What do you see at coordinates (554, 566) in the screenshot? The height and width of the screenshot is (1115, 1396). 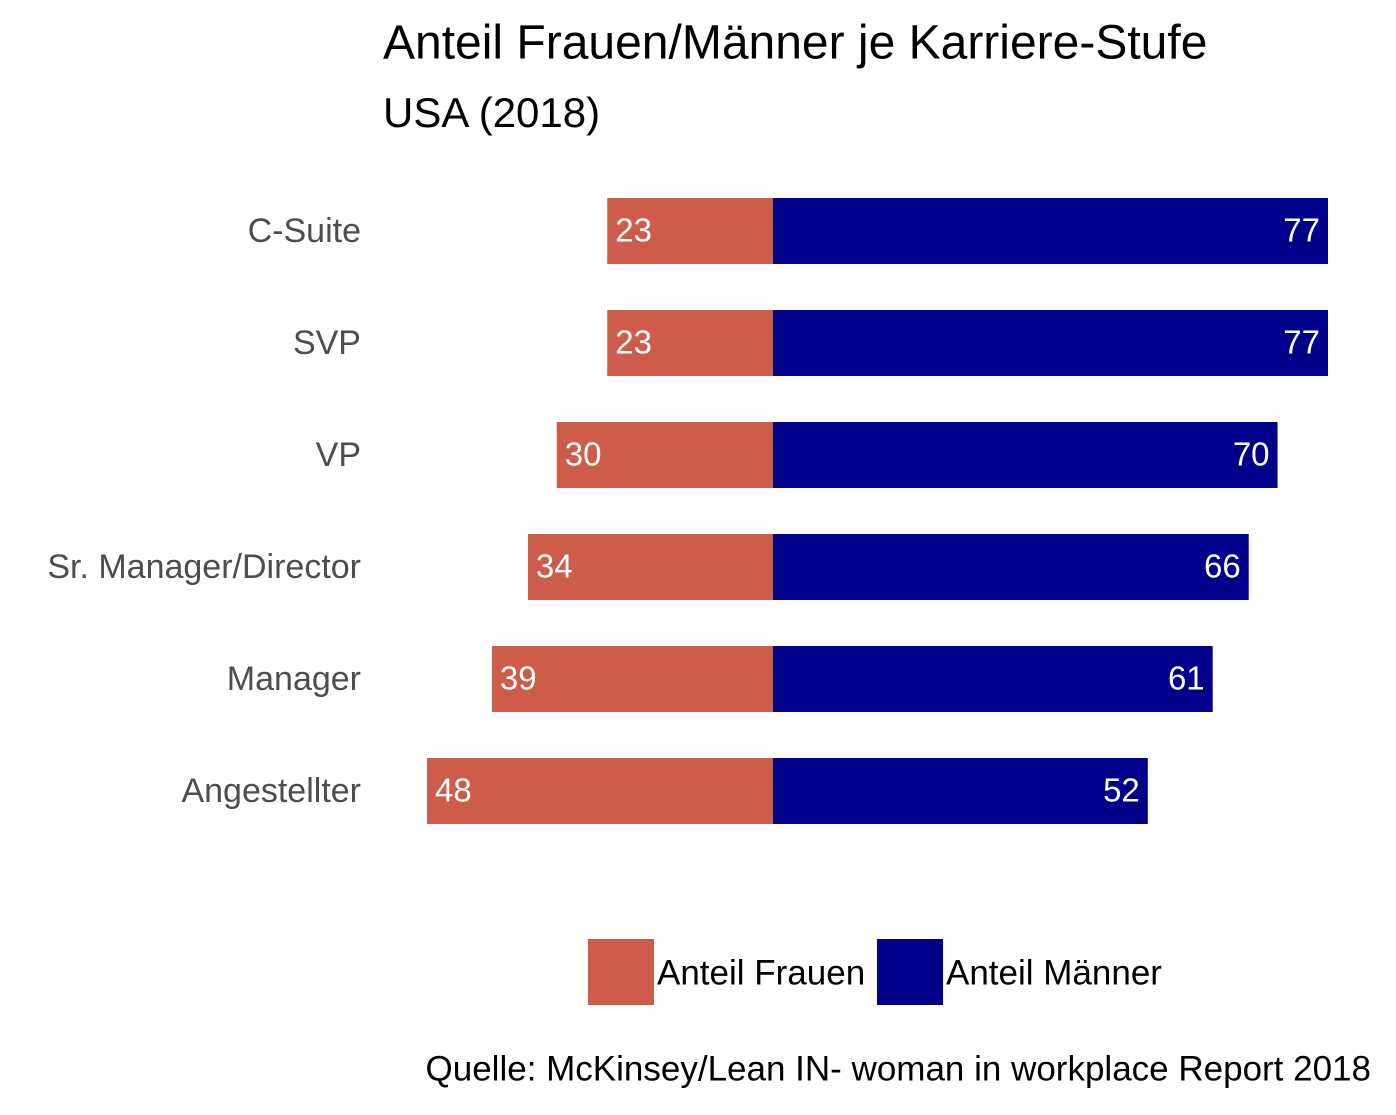 I see `data-label: 34` at bounding box center [554, 566].